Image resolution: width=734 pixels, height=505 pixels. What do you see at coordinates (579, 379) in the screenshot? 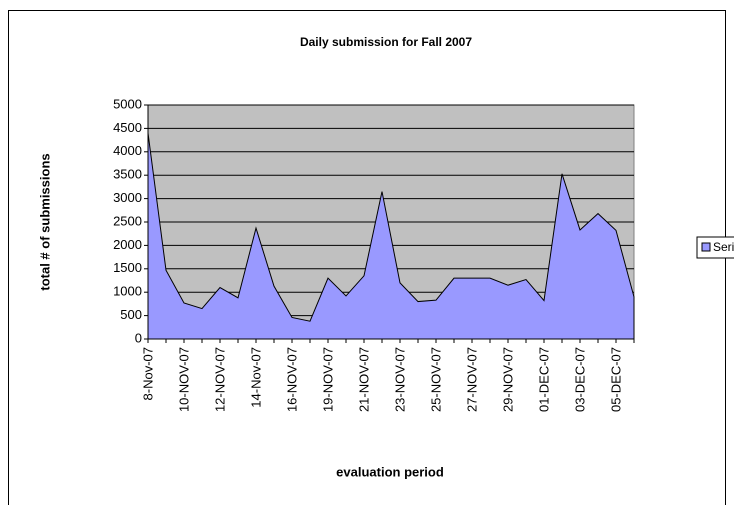
I see `x-tick-label: 03-DEC-07` at bounding box center [579, 379].